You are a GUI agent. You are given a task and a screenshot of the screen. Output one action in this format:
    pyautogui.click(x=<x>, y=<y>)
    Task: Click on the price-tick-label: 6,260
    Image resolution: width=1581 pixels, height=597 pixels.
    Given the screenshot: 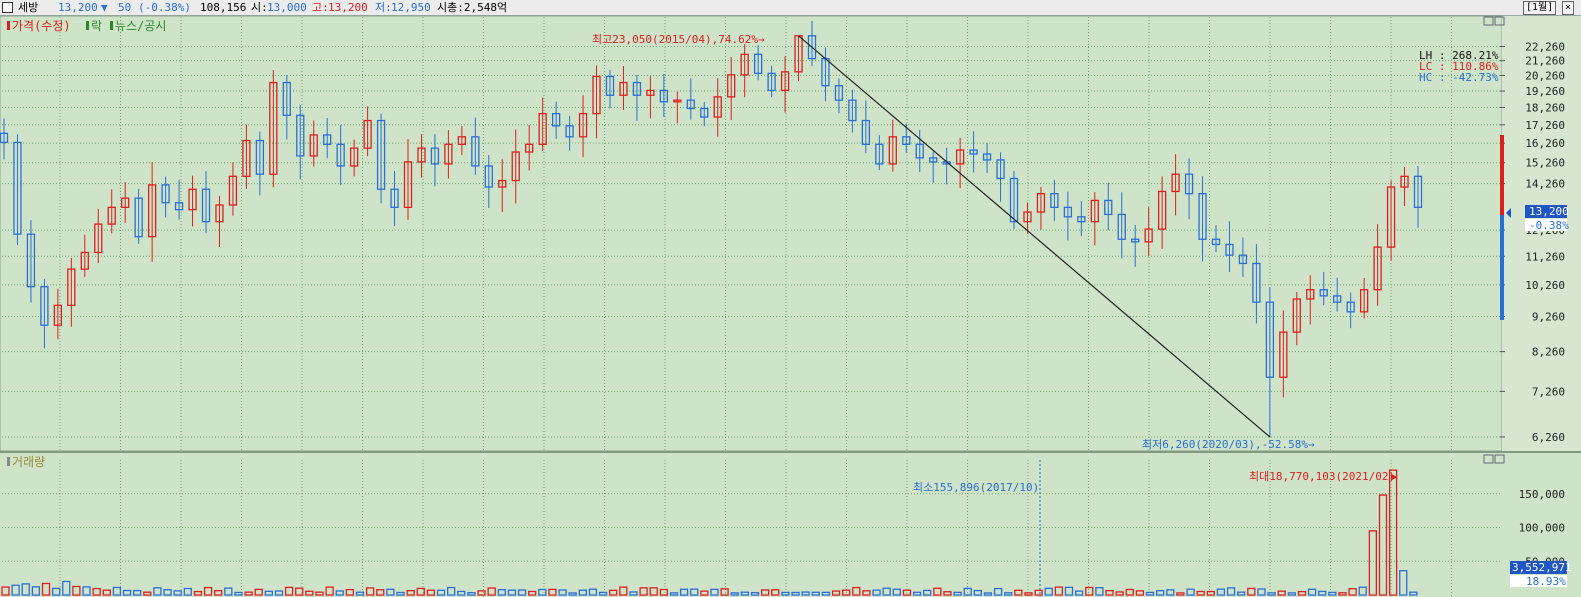 What is the action you would take?
    pyautogui.click(x=1548, y=437)
    